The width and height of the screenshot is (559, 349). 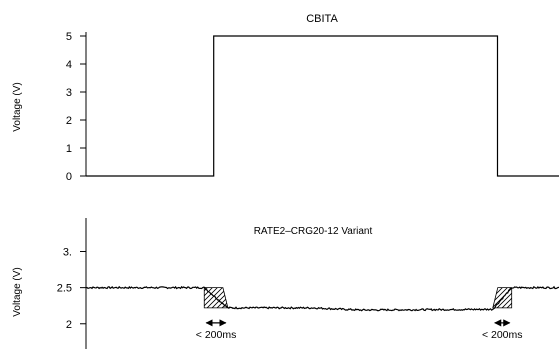 What do you see at coordinates (322, 19) in the screenshot?
I see `chart-title-cbita: CBITA` at bounding box center [322, 19].